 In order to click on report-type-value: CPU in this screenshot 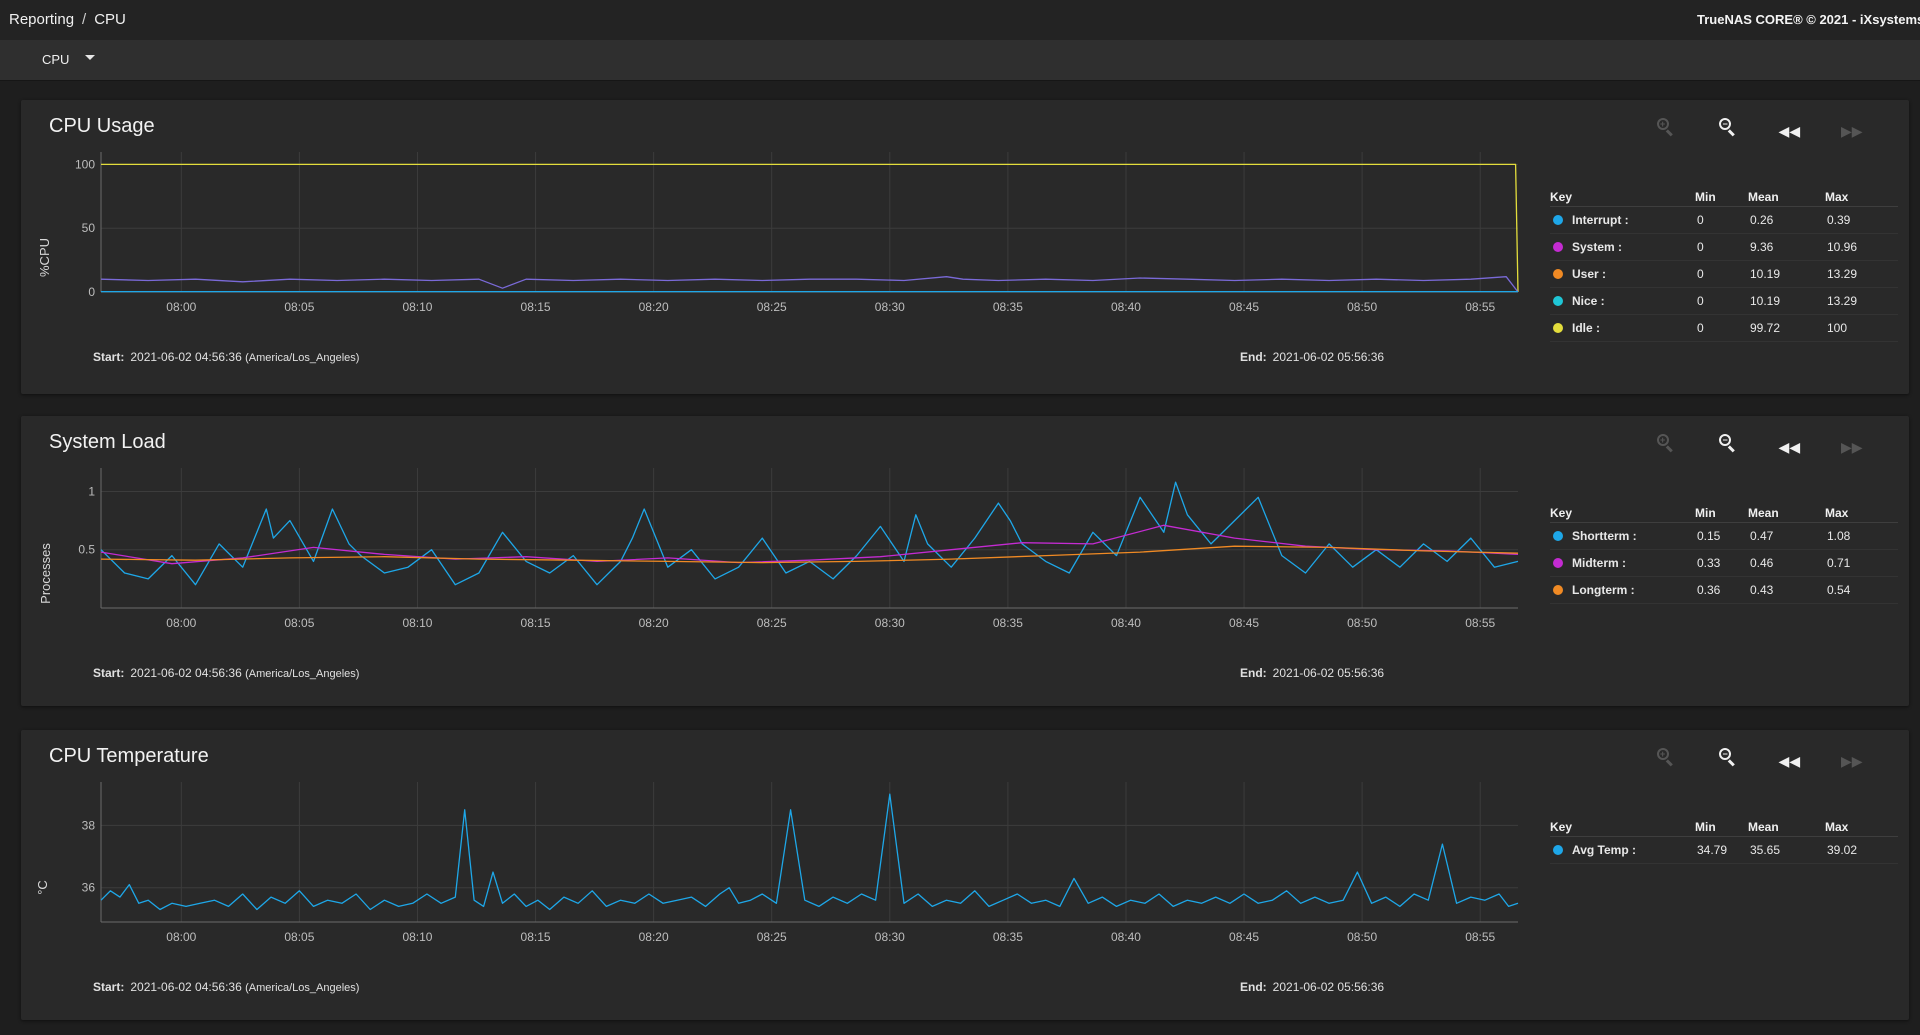, I will do `click(56, 59)`.